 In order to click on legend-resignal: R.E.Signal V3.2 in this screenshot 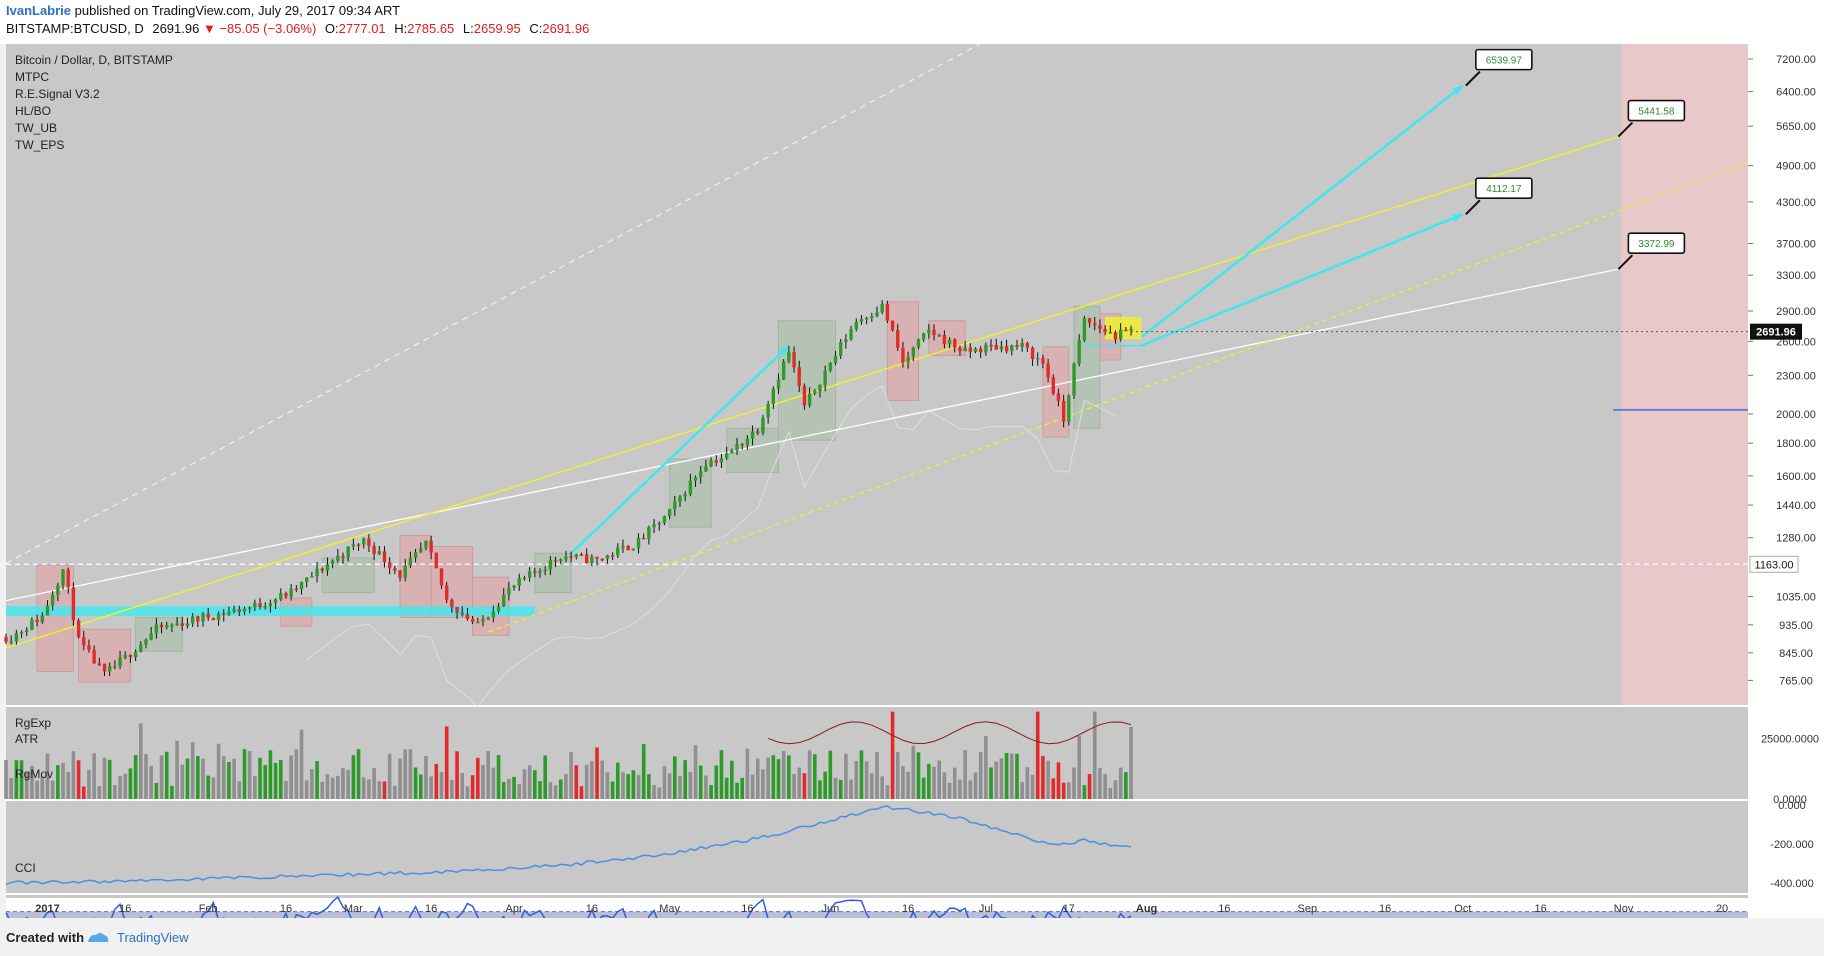, I will do `click(57, 94)`.